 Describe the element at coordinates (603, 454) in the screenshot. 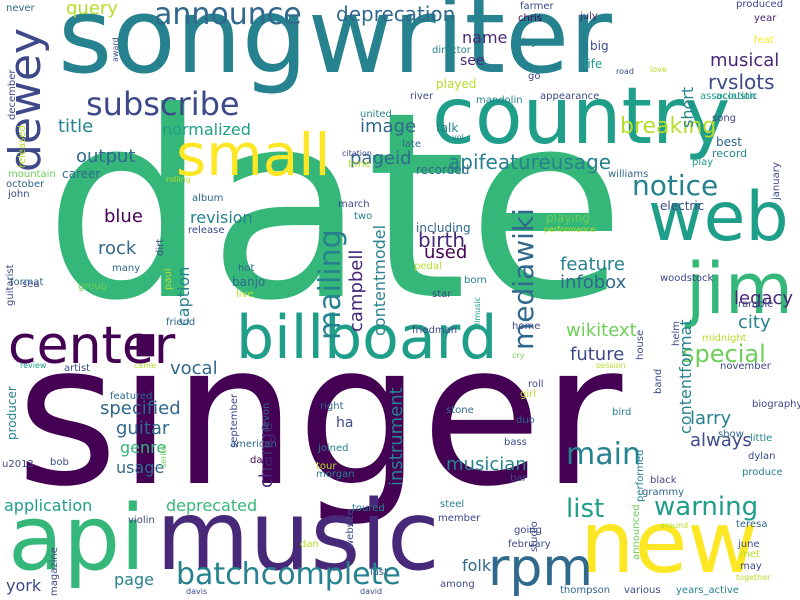

I see `cloud-word: main` at that location.